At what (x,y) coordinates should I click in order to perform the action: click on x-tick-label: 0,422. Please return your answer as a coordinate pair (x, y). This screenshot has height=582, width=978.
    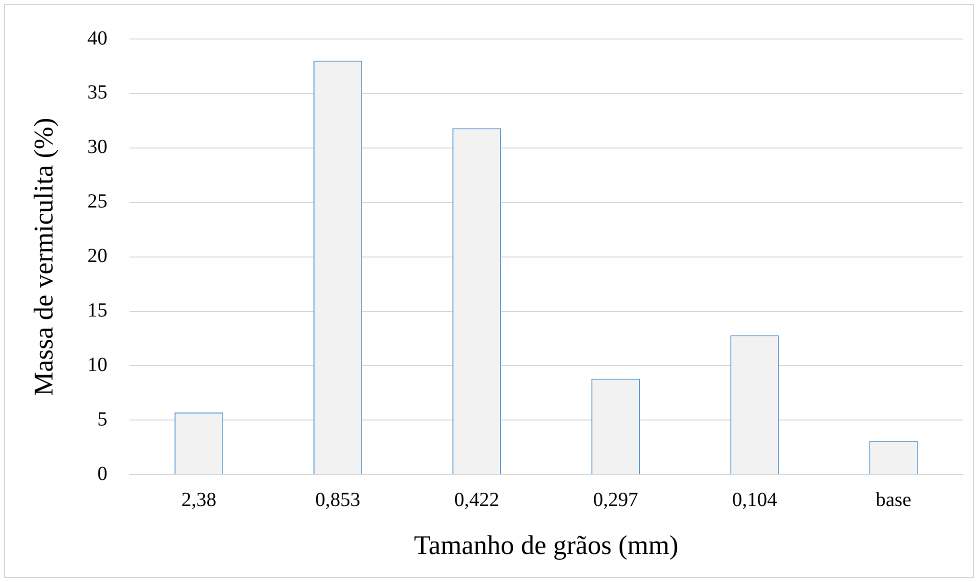
    Looking at the image, I should click on (477, 499).